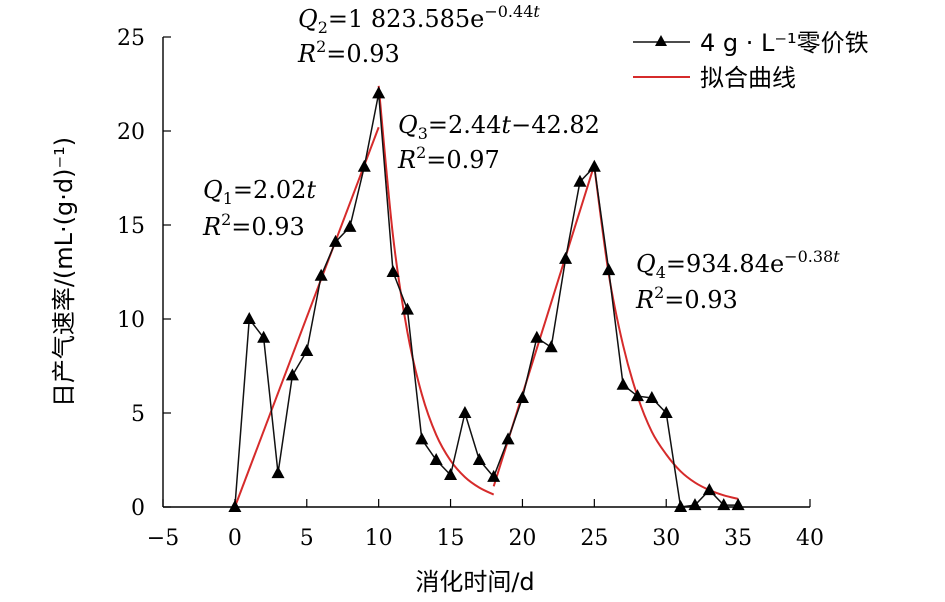 The image size is (945, 602). Describe the element at coordinates (594, 538) in the screenshot. I see `x-tick-label: 25` at that location.